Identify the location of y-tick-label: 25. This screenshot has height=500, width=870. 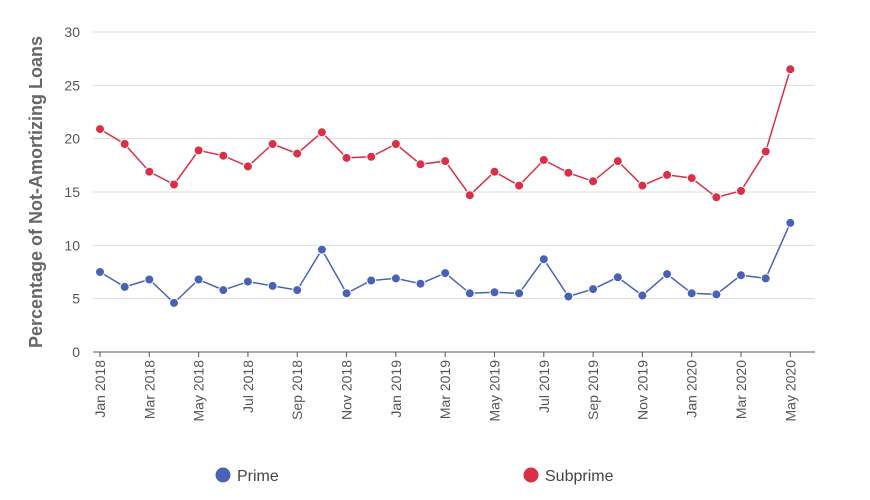
(72, 85).